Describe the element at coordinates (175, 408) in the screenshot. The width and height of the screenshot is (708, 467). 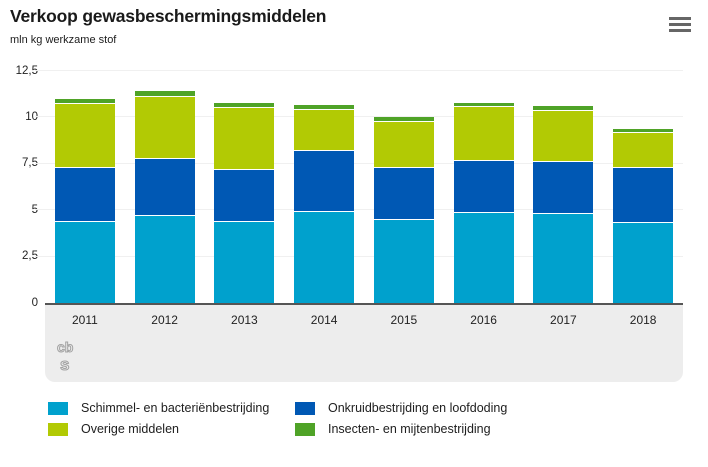
I see `legend-label: Schimmel- en bacteriënbestrijding` at that location.